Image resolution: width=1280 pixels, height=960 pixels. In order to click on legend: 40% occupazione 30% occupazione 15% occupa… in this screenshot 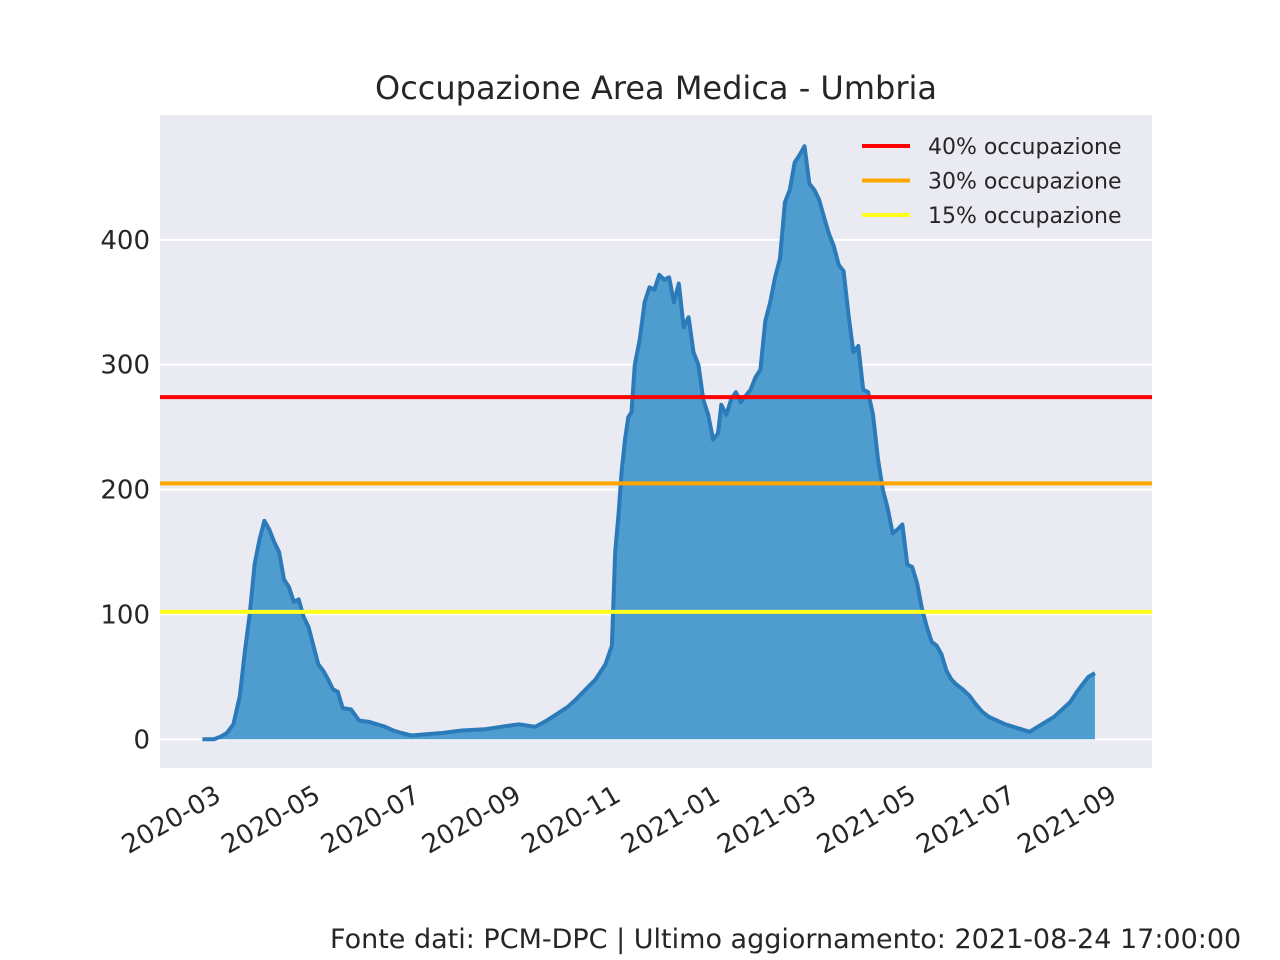, I will do `click(992, 182)`.